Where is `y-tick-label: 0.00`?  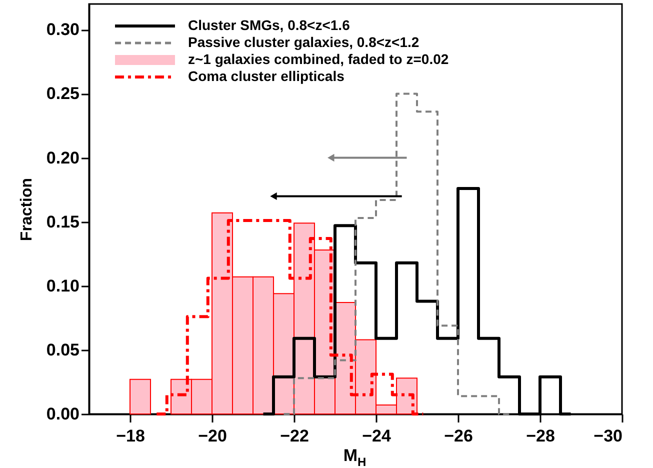 y-tick-label: 0.00 is located at coordinates (63, 414).